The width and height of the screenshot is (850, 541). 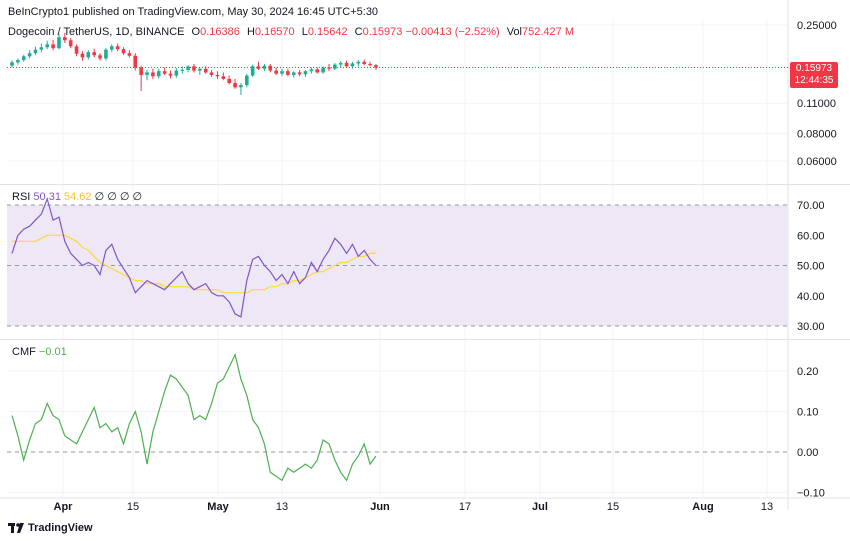 What do you see at coordinates (380, 507) in the screenshot?
I see `time-axis-label: Jun` at bounding box center [380, 507].